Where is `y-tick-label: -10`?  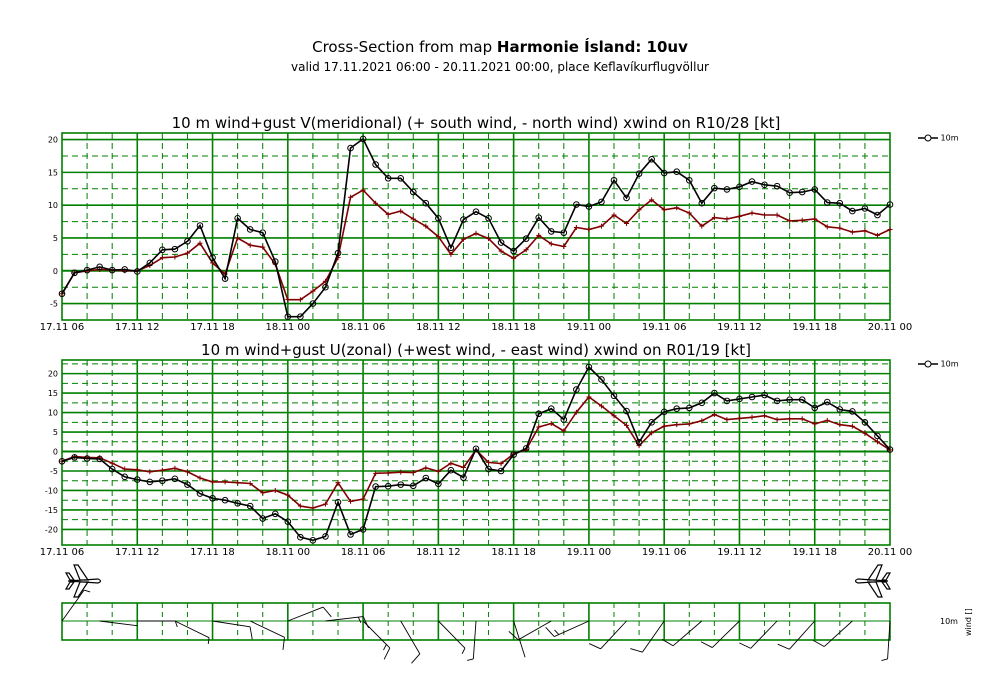 y-tick-label: -10 is located at coordinates (51, 490).